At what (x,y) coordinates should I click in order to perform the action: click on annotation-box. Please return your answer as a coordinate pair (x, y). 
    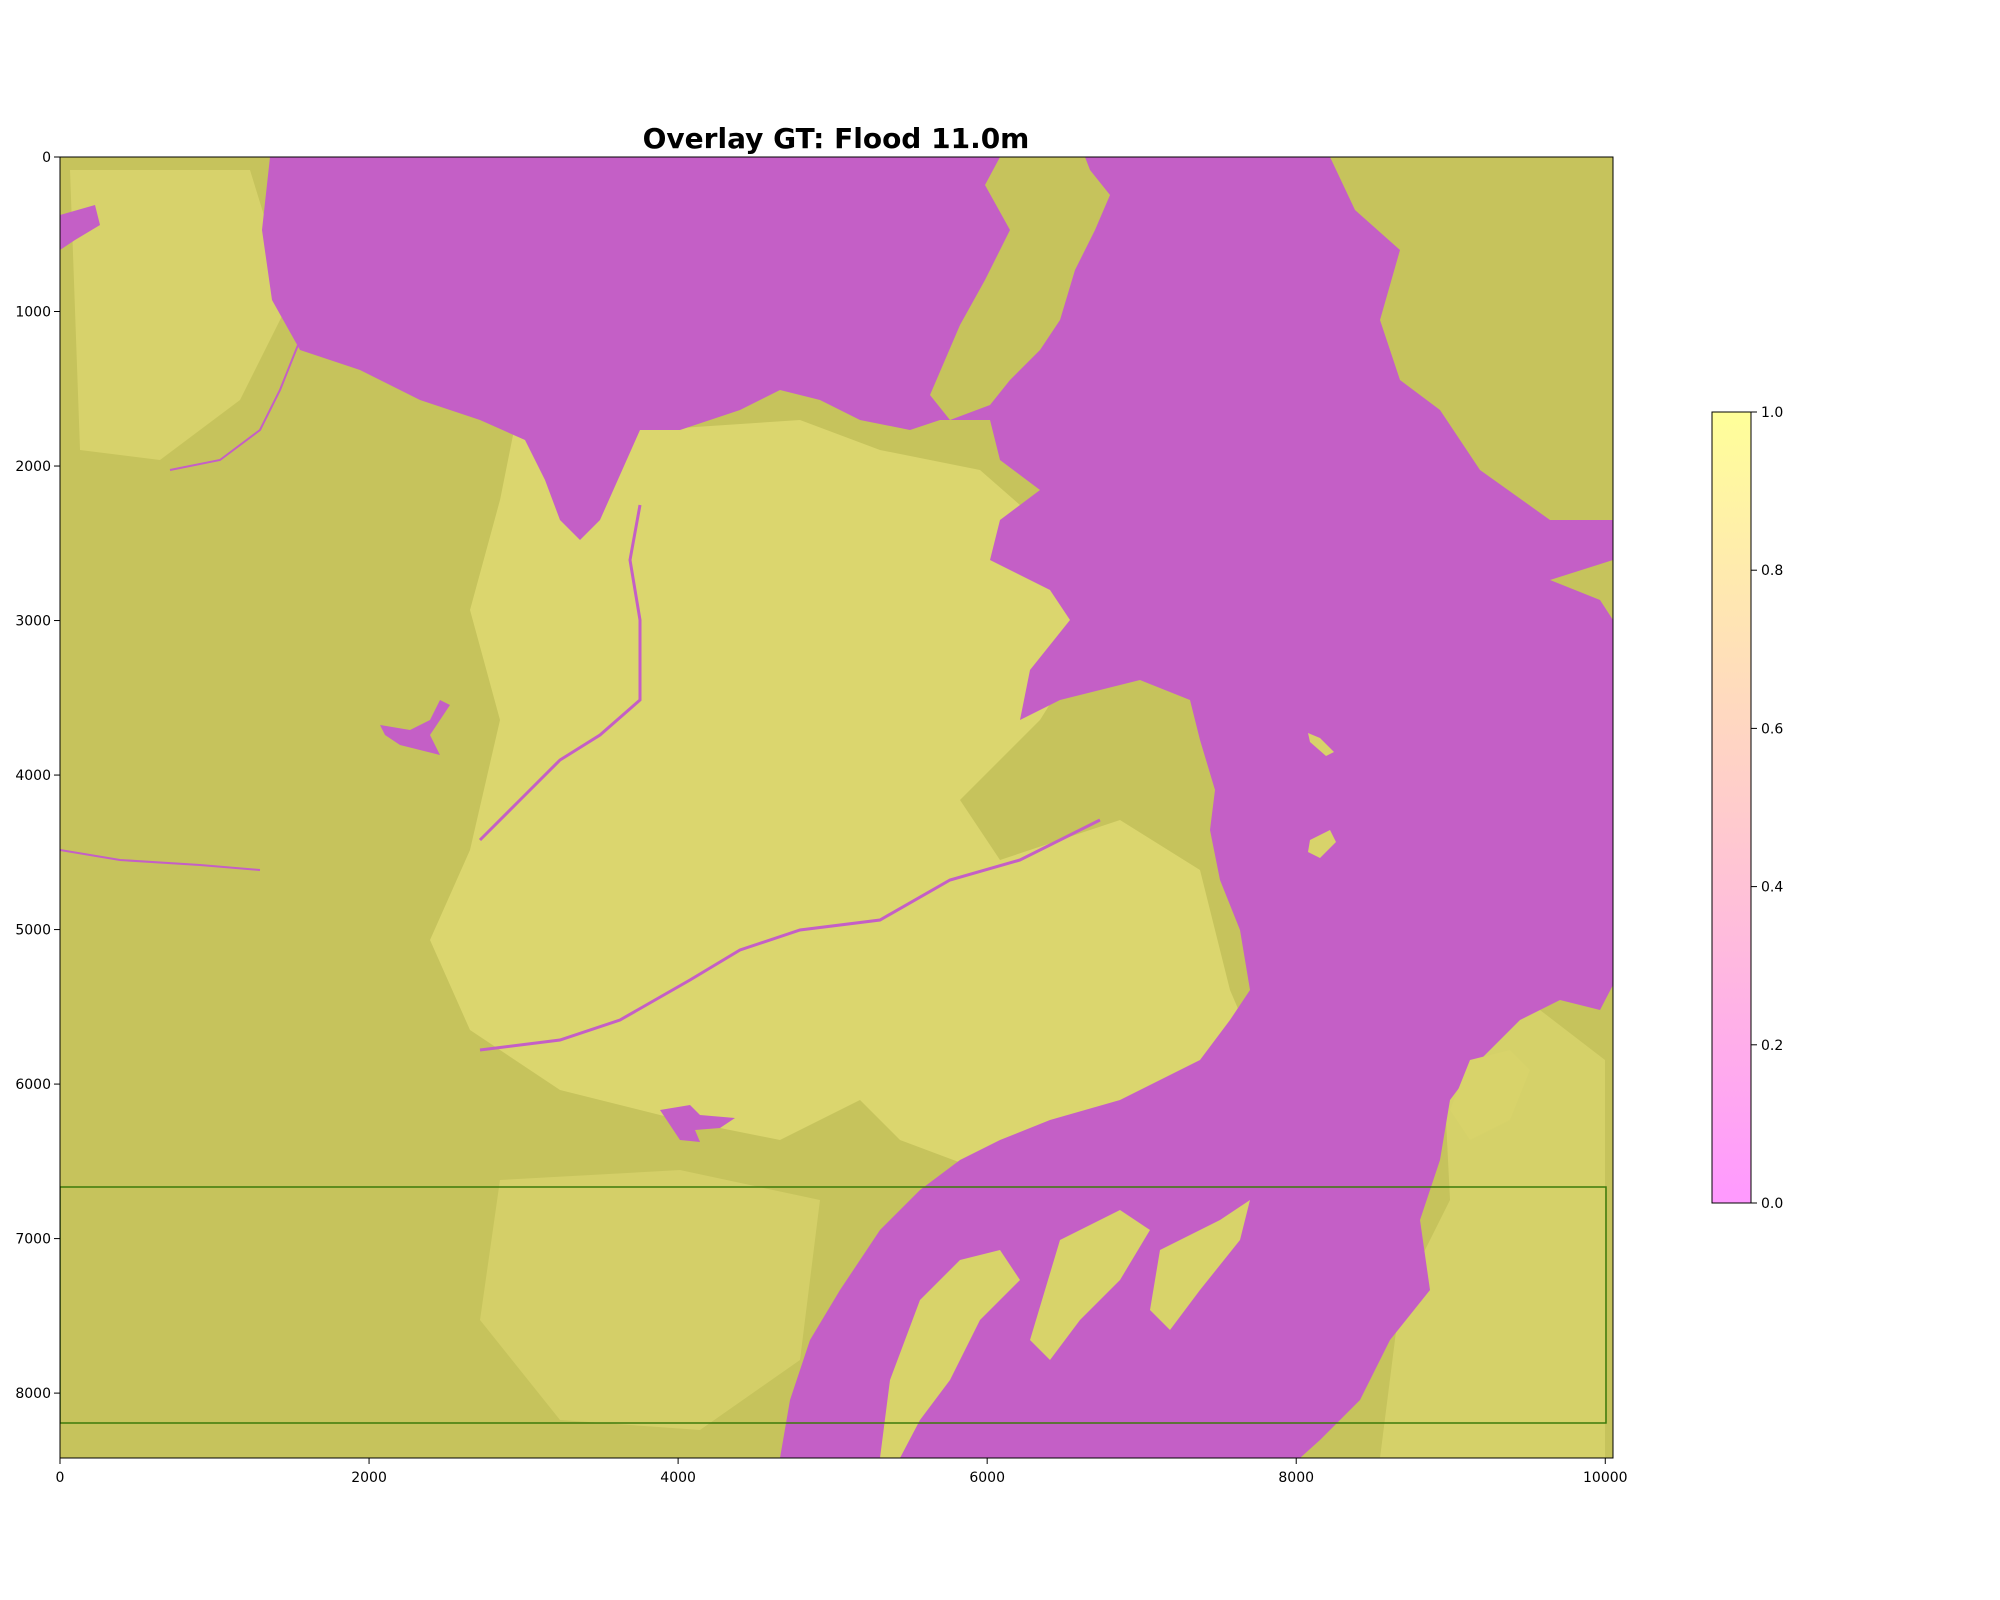
    Looking at the image, I should click on (833, 1305).